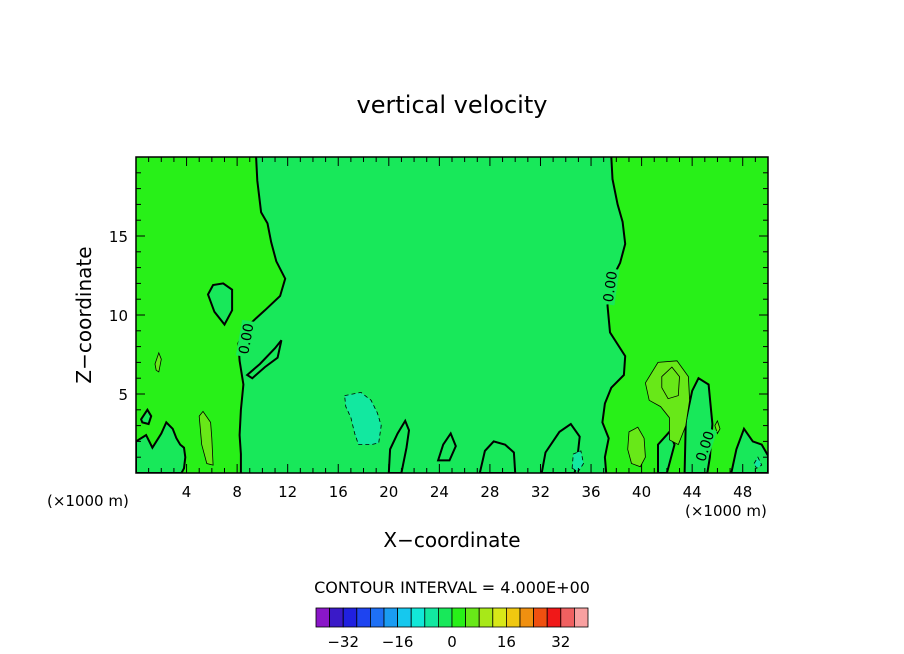 This screenshot has height=654, width=904. I want to click on colorbar: −32 −16 0 16 32, so click(452, 629).